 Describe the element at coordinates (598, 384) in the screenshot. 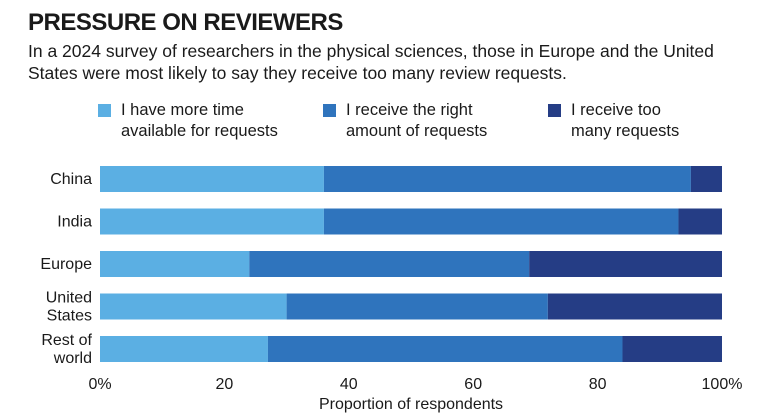

I see `x-tick-label: 80` at that location.